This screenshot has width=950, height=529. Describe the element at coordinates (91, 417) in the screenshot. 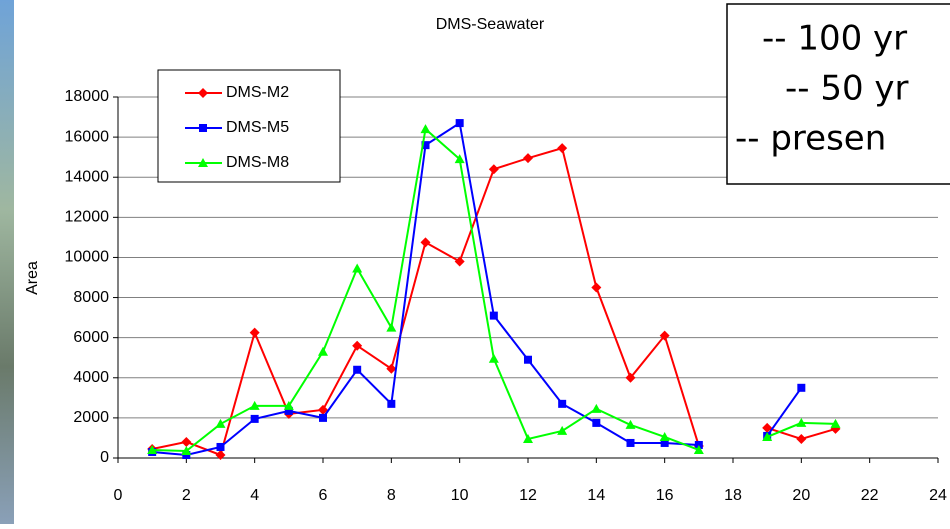

I see `y-tick-label: 2000` at that location.